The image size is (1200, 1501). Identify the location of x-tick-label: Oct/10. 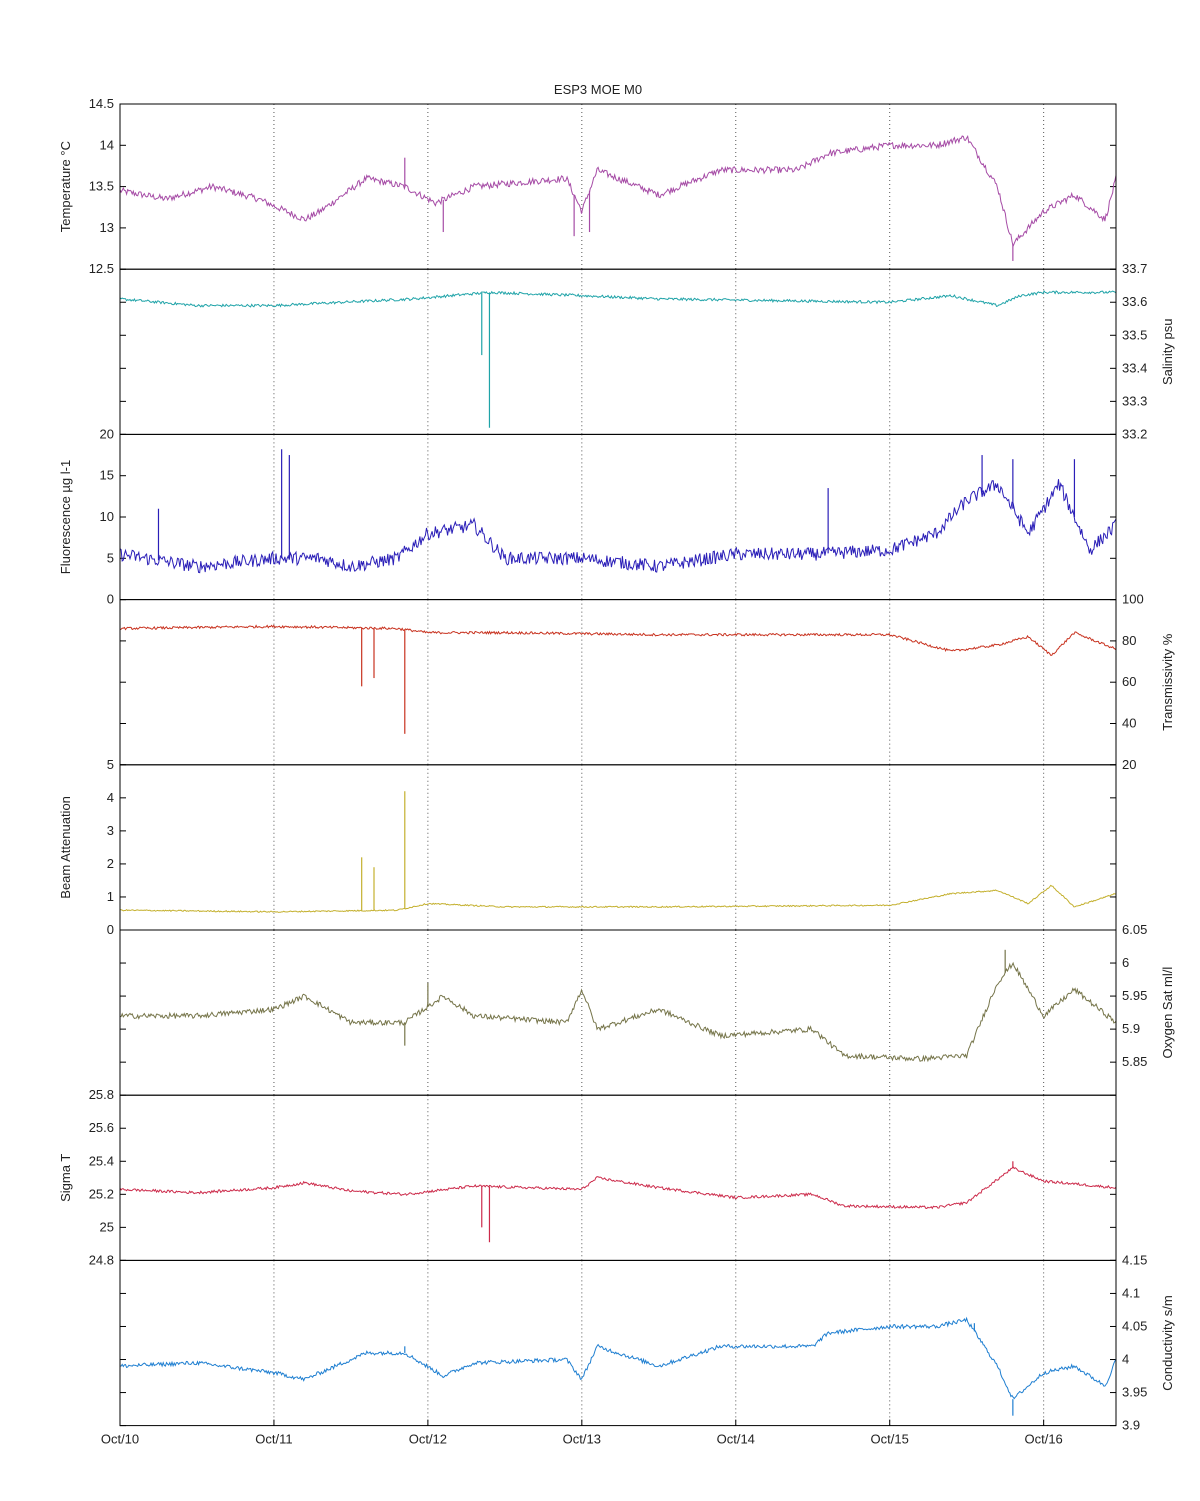
(120, 1439).